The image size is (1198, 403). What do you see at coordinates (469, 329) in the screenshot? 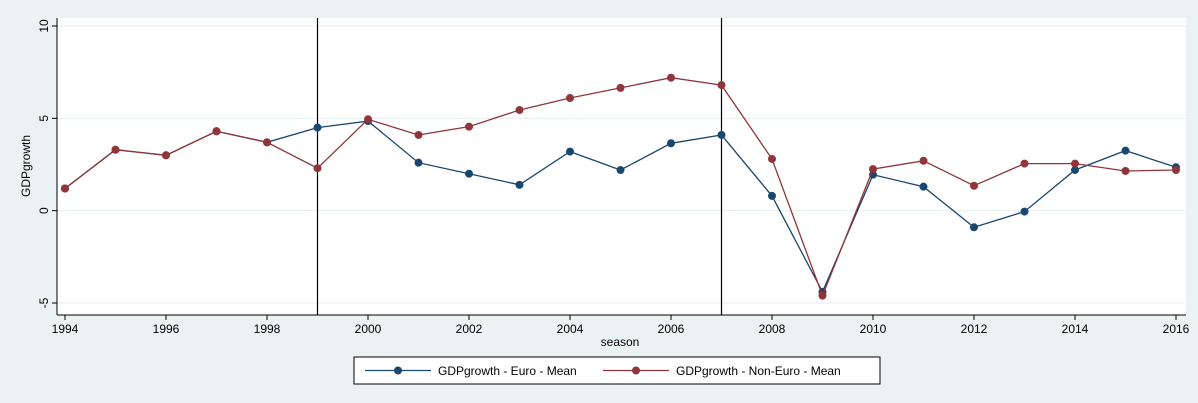
I see `x-tick-label: 2002` at bounding box center [469, 329].